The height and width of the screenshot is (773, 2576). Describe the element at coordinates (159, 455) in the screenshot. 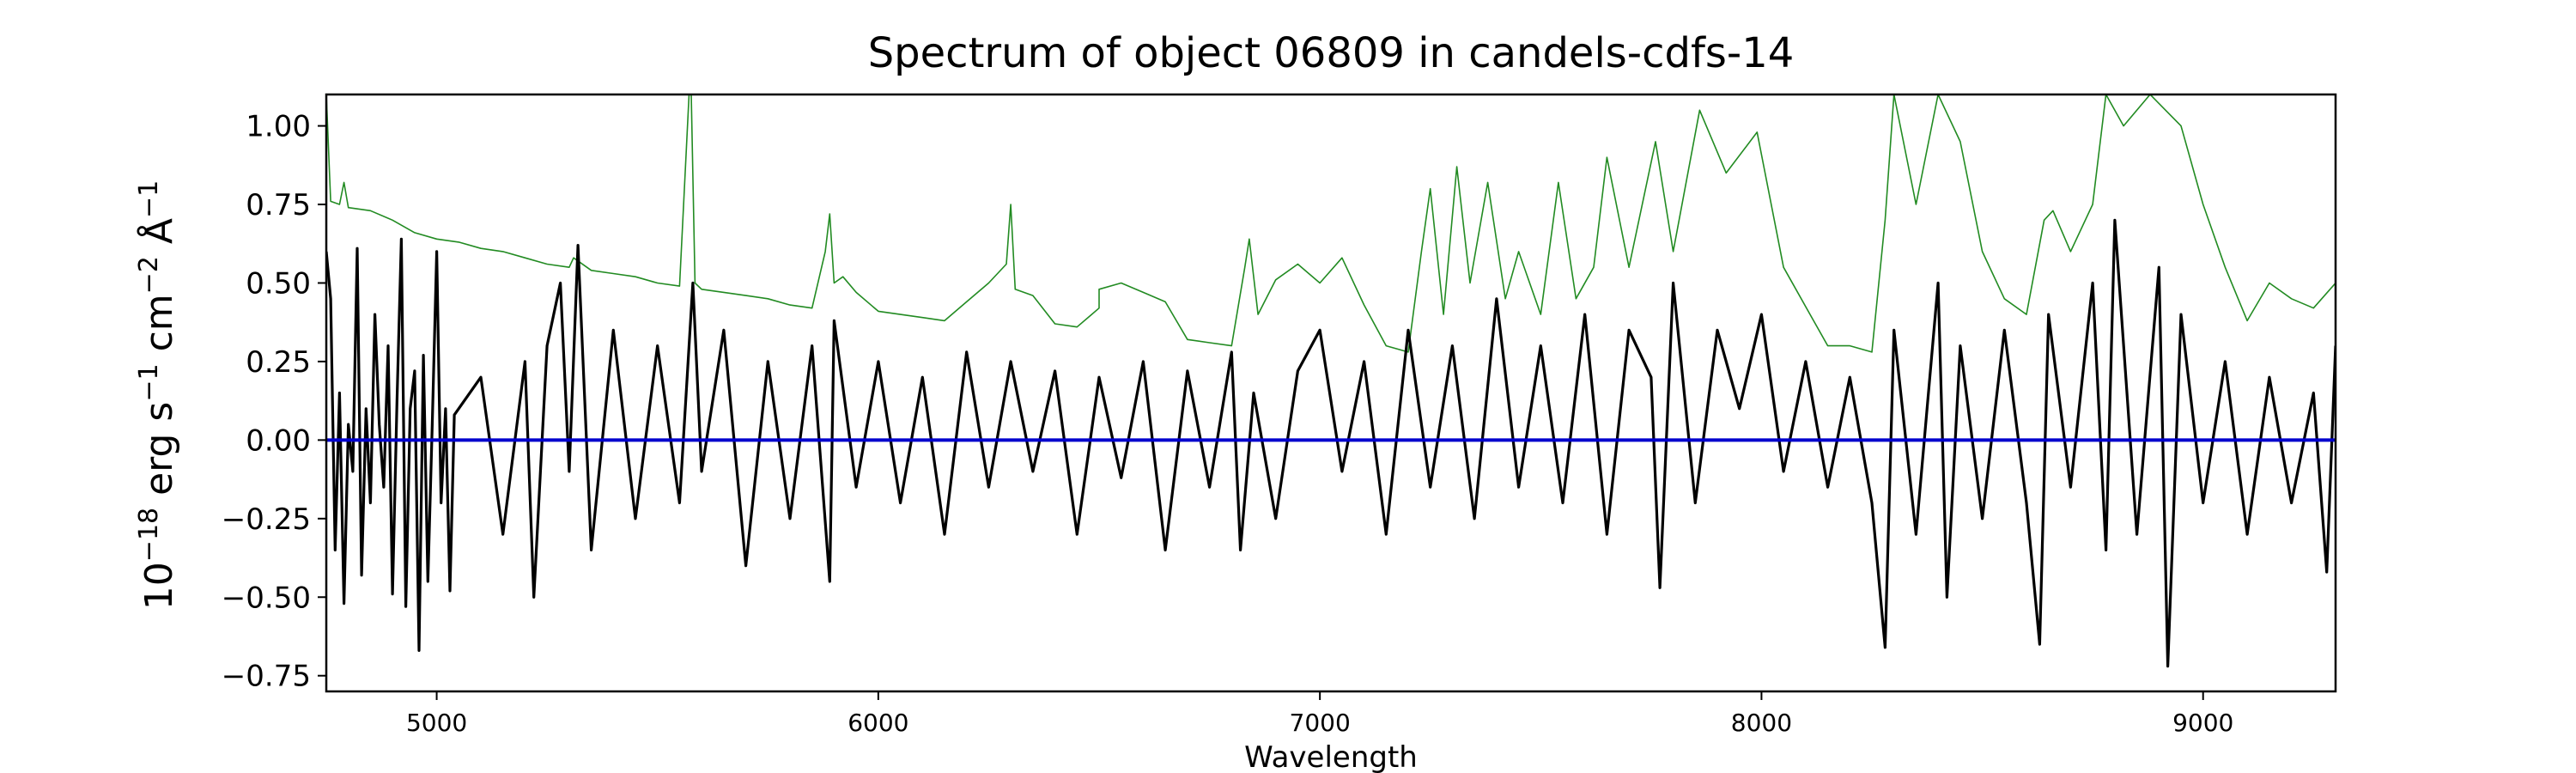

I see `y-label-unit-1: erg s` at that location.